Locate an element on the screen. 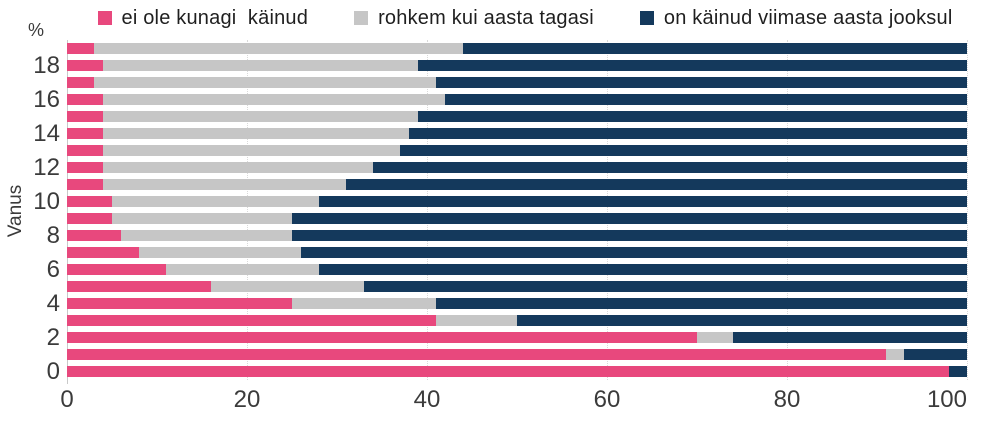  y-tick-label-8: 8 is located at coordinates (53, 235).